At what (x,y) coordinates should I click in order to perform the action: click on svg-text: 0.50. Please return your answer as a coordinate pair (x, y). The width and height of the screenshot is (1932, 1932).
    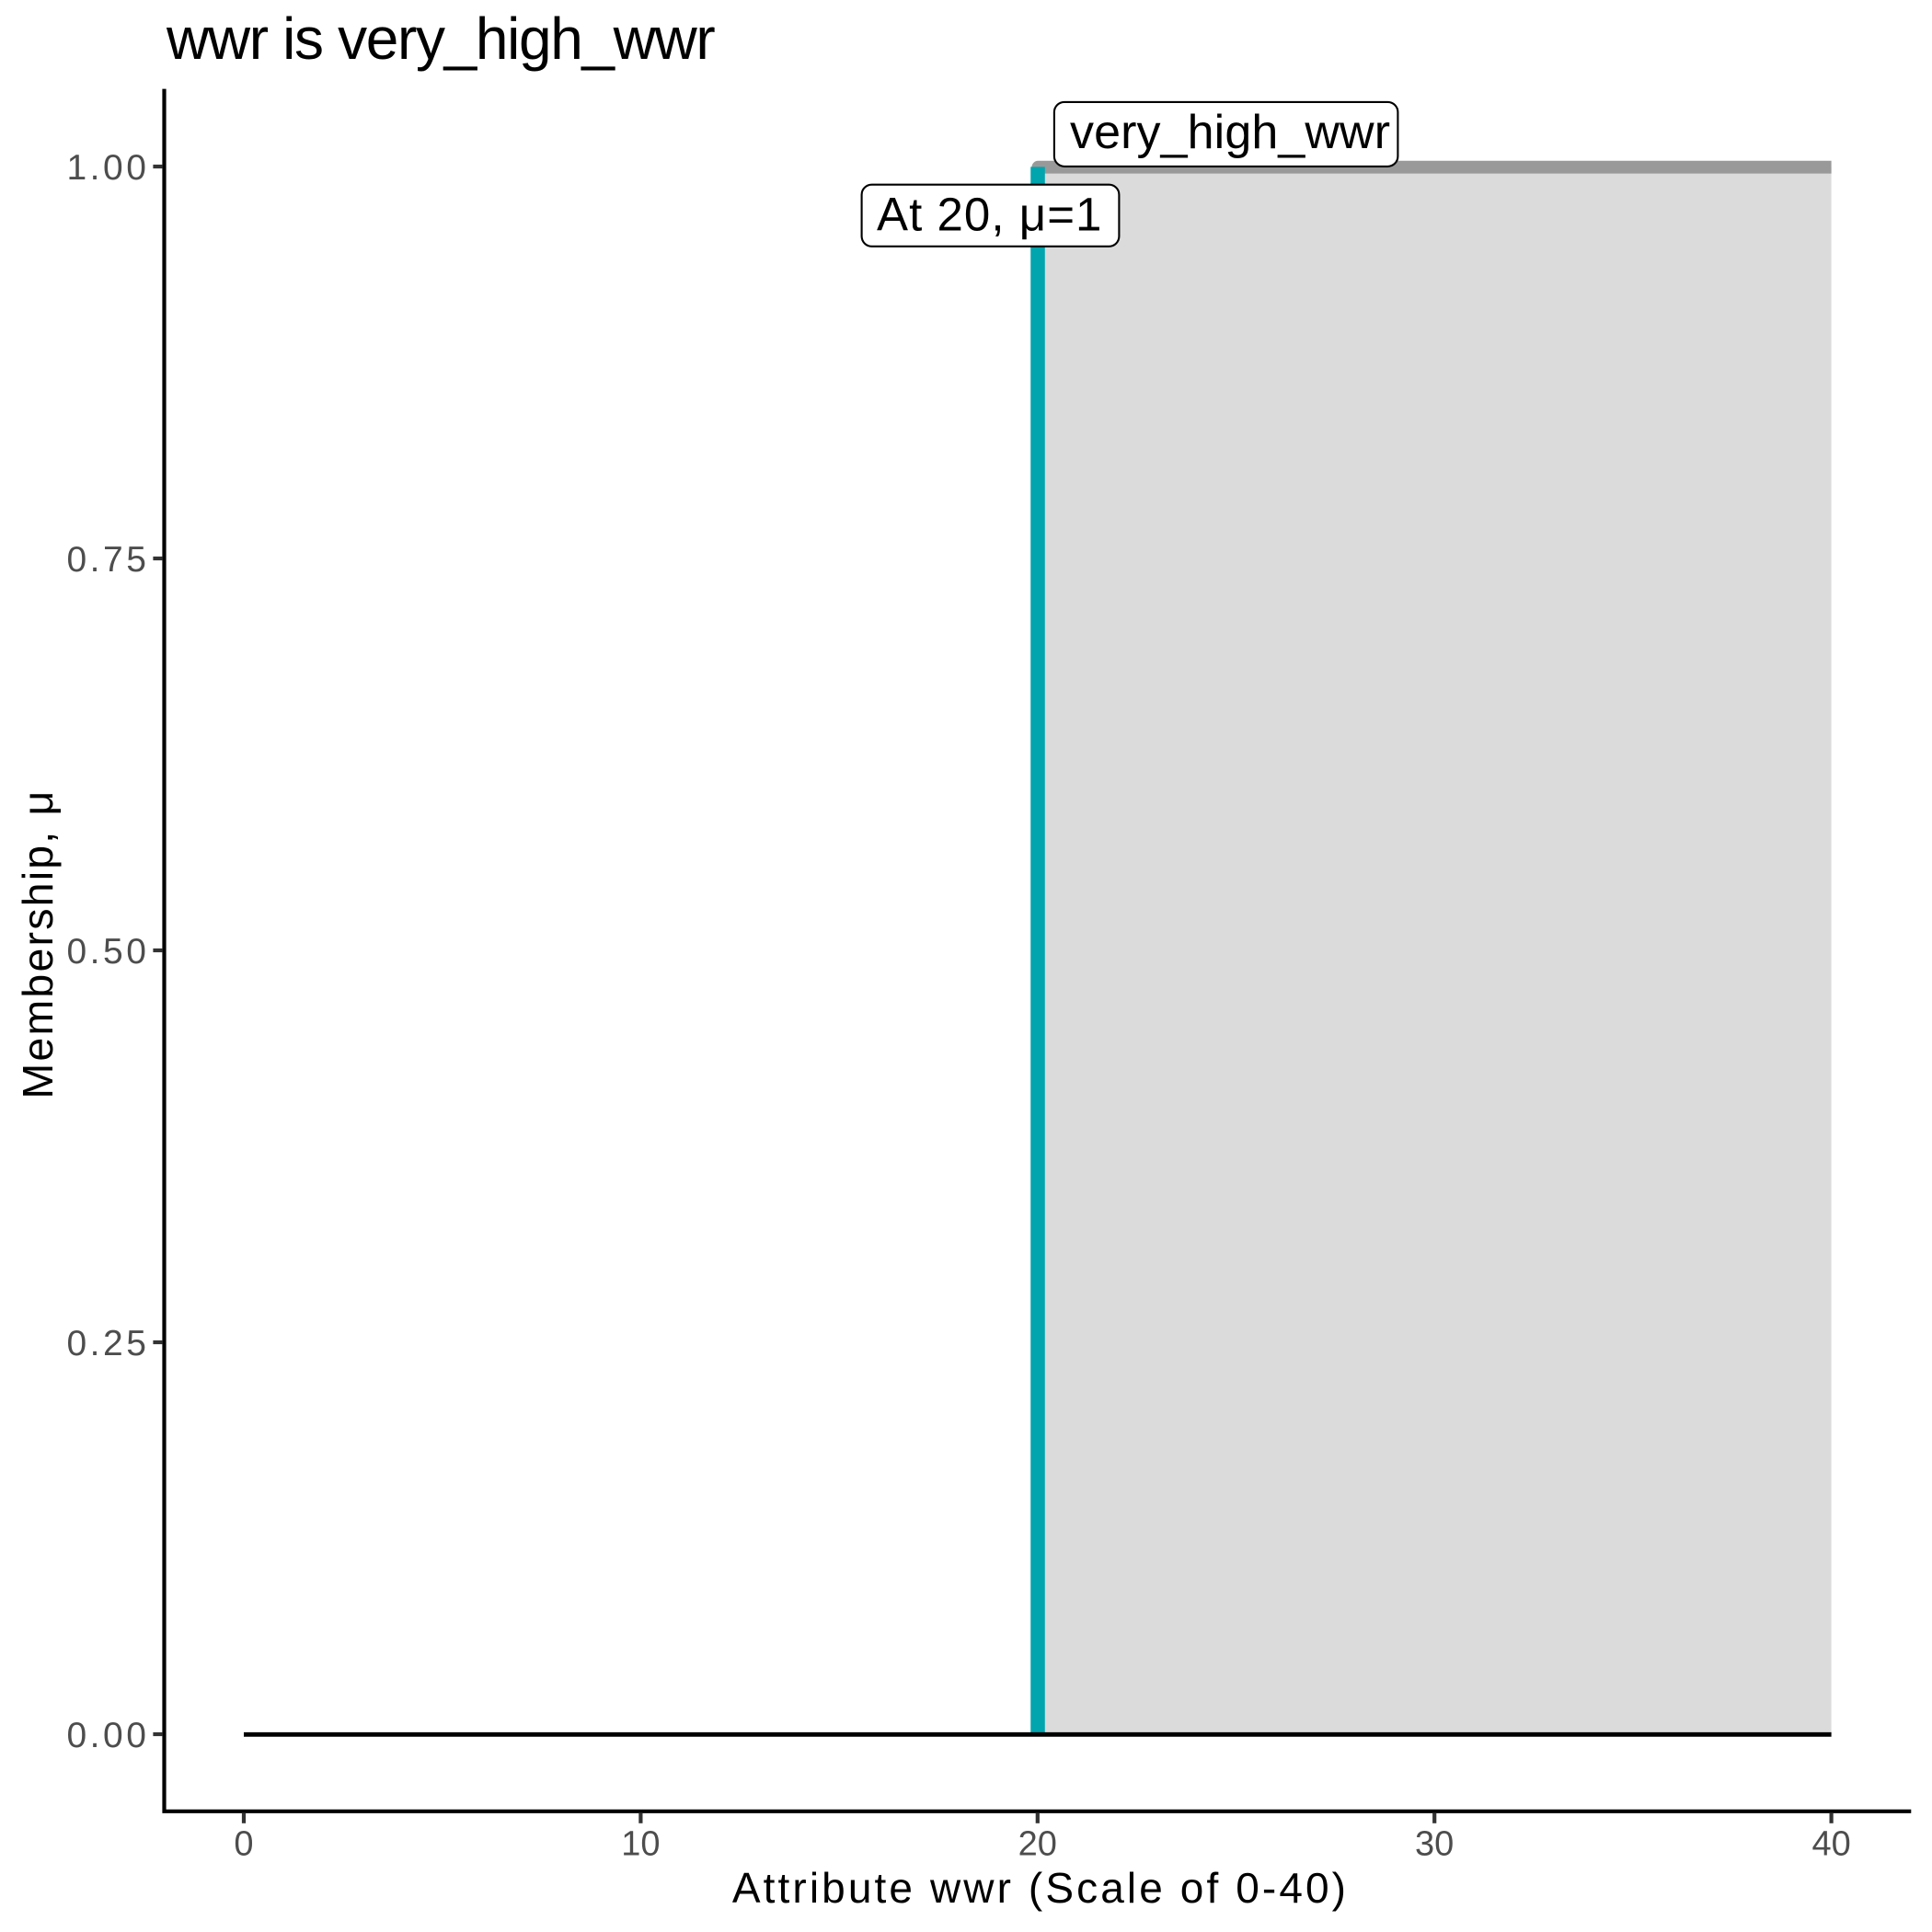
    Looking at the image, I should click on (107, 952).